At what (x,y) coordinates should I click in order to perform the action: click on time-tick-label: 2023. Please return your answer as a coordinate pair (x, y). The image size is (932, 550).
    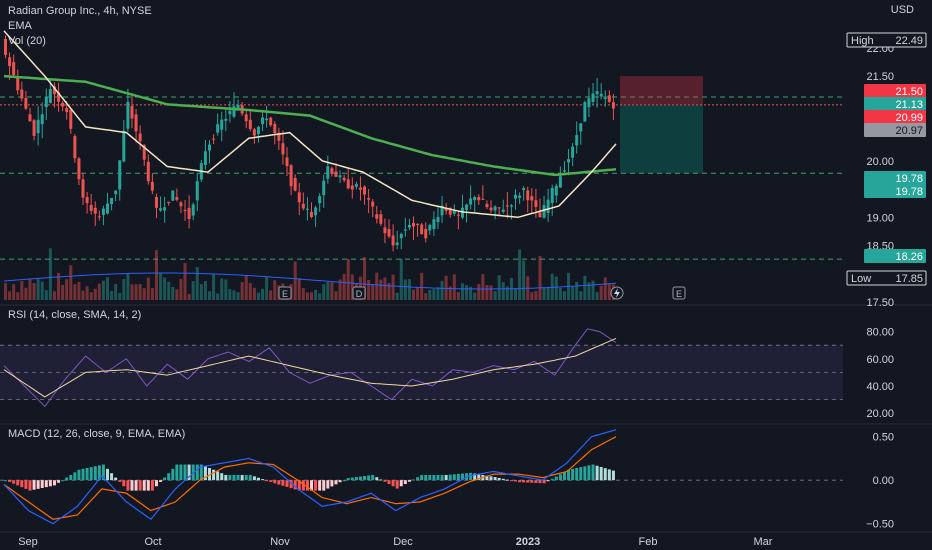
    Looking at the image, I should click on (528, 542).